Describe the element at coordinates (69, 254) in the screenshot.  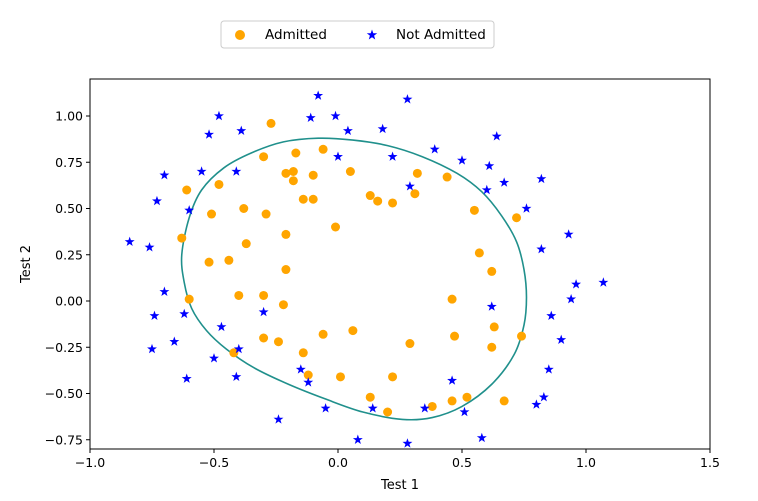
I see `y-tick-label: 0.25` at that location.